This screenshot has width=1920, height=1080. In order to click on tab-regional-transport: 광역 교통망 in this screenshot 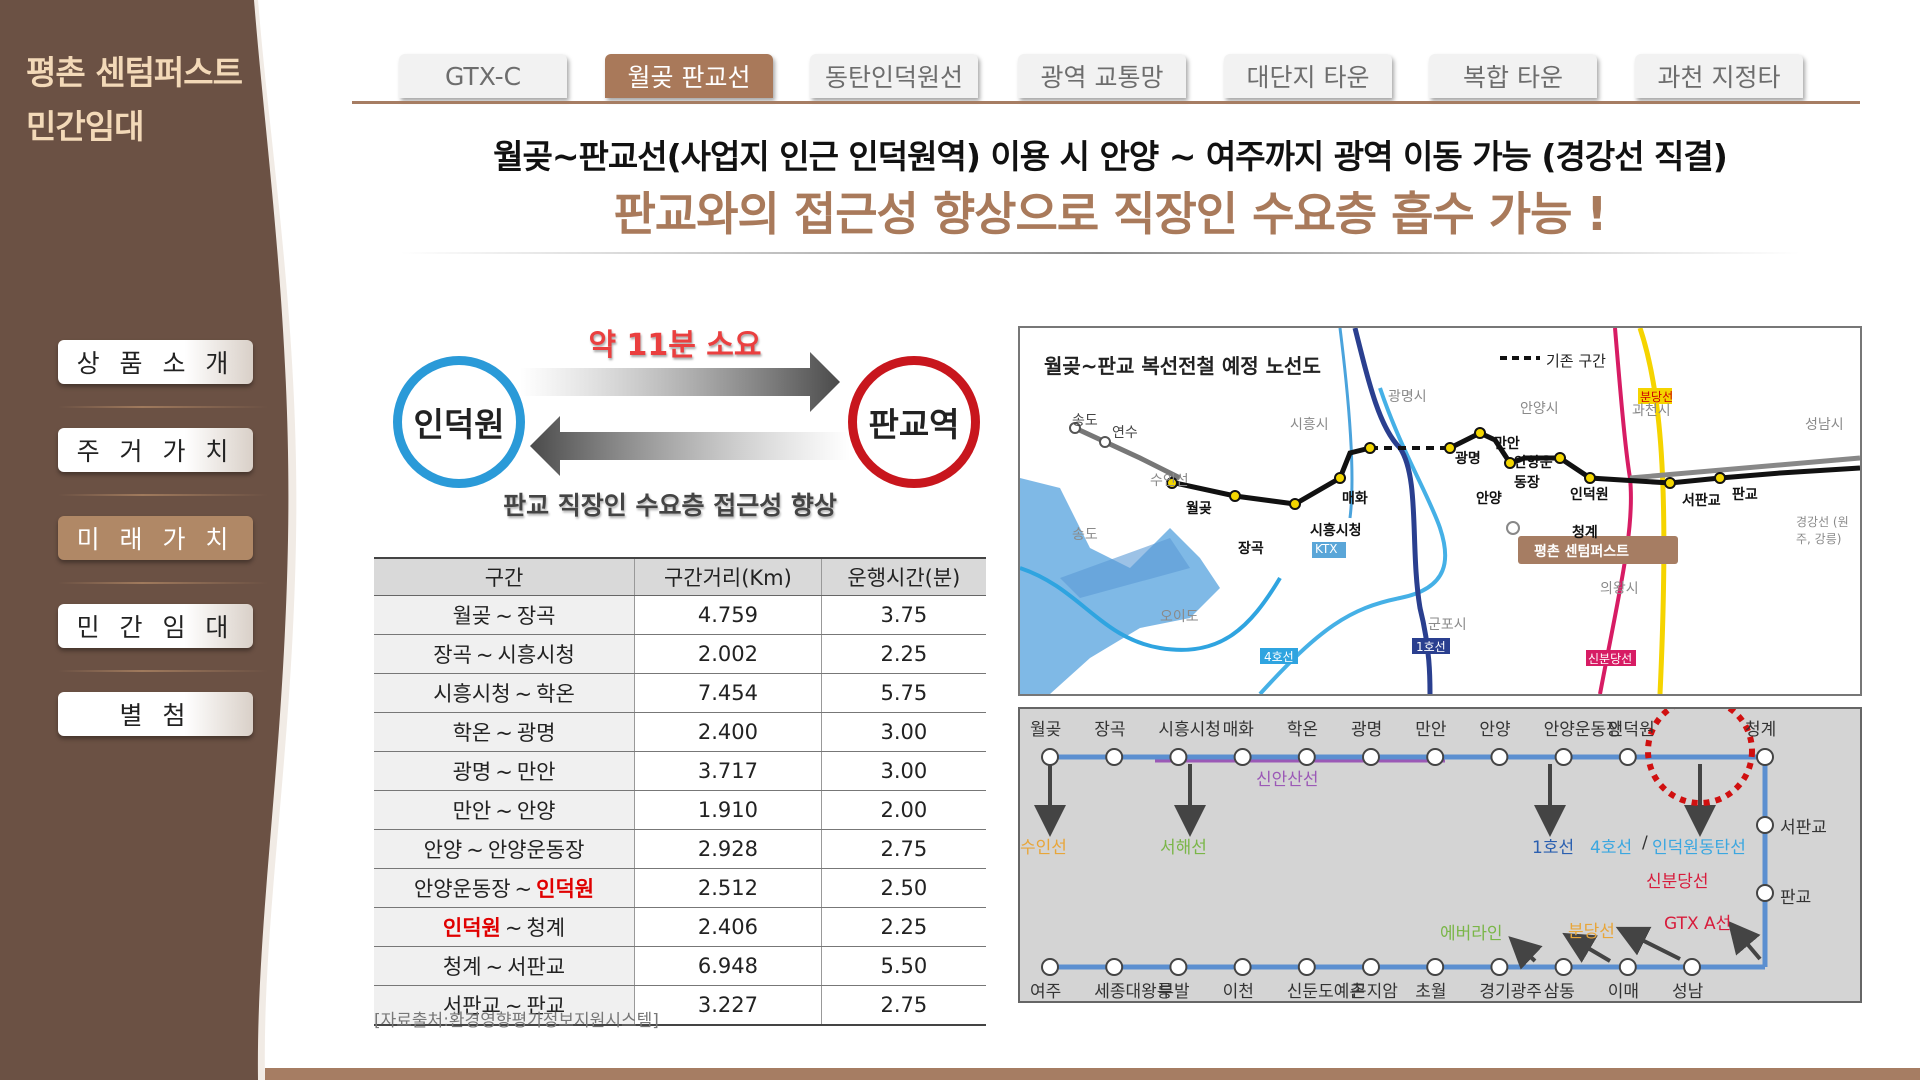, I will do `click(1102, 76)`.